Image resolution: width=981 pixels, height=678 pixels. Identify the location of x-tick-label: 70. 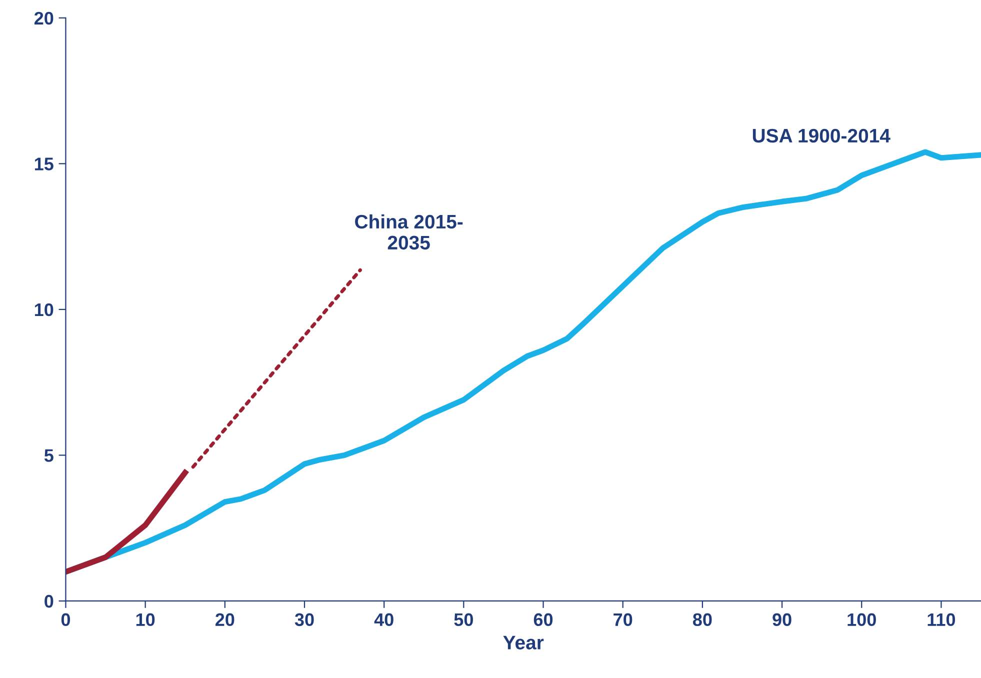
(623, 619).